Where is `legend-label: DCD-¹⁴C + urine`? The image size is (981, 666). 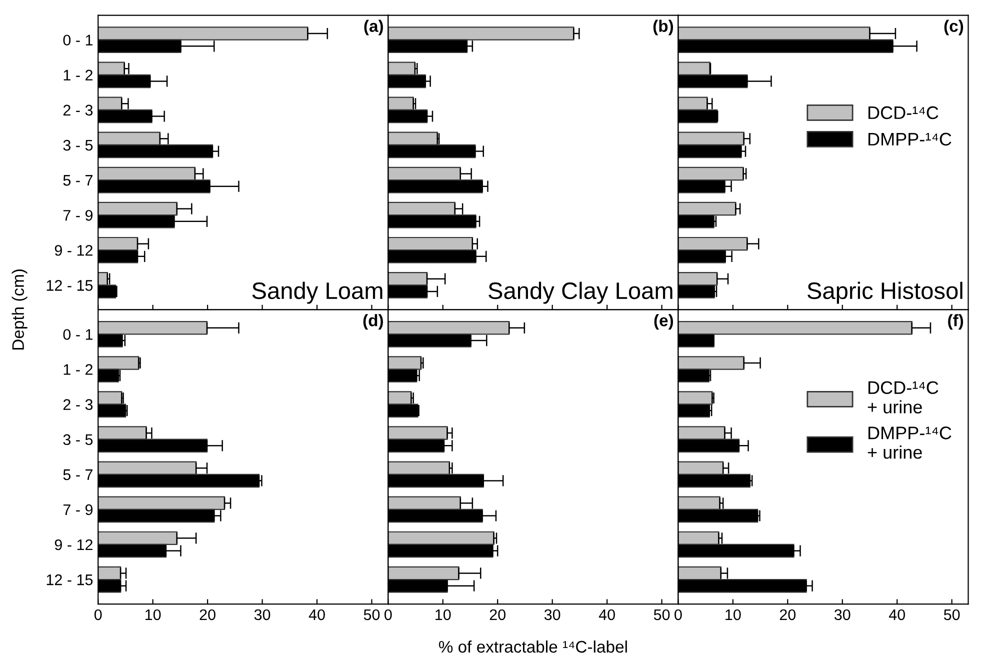 legend-label: DCD-¹⁴C + urine is located at coordinates (903, 397).